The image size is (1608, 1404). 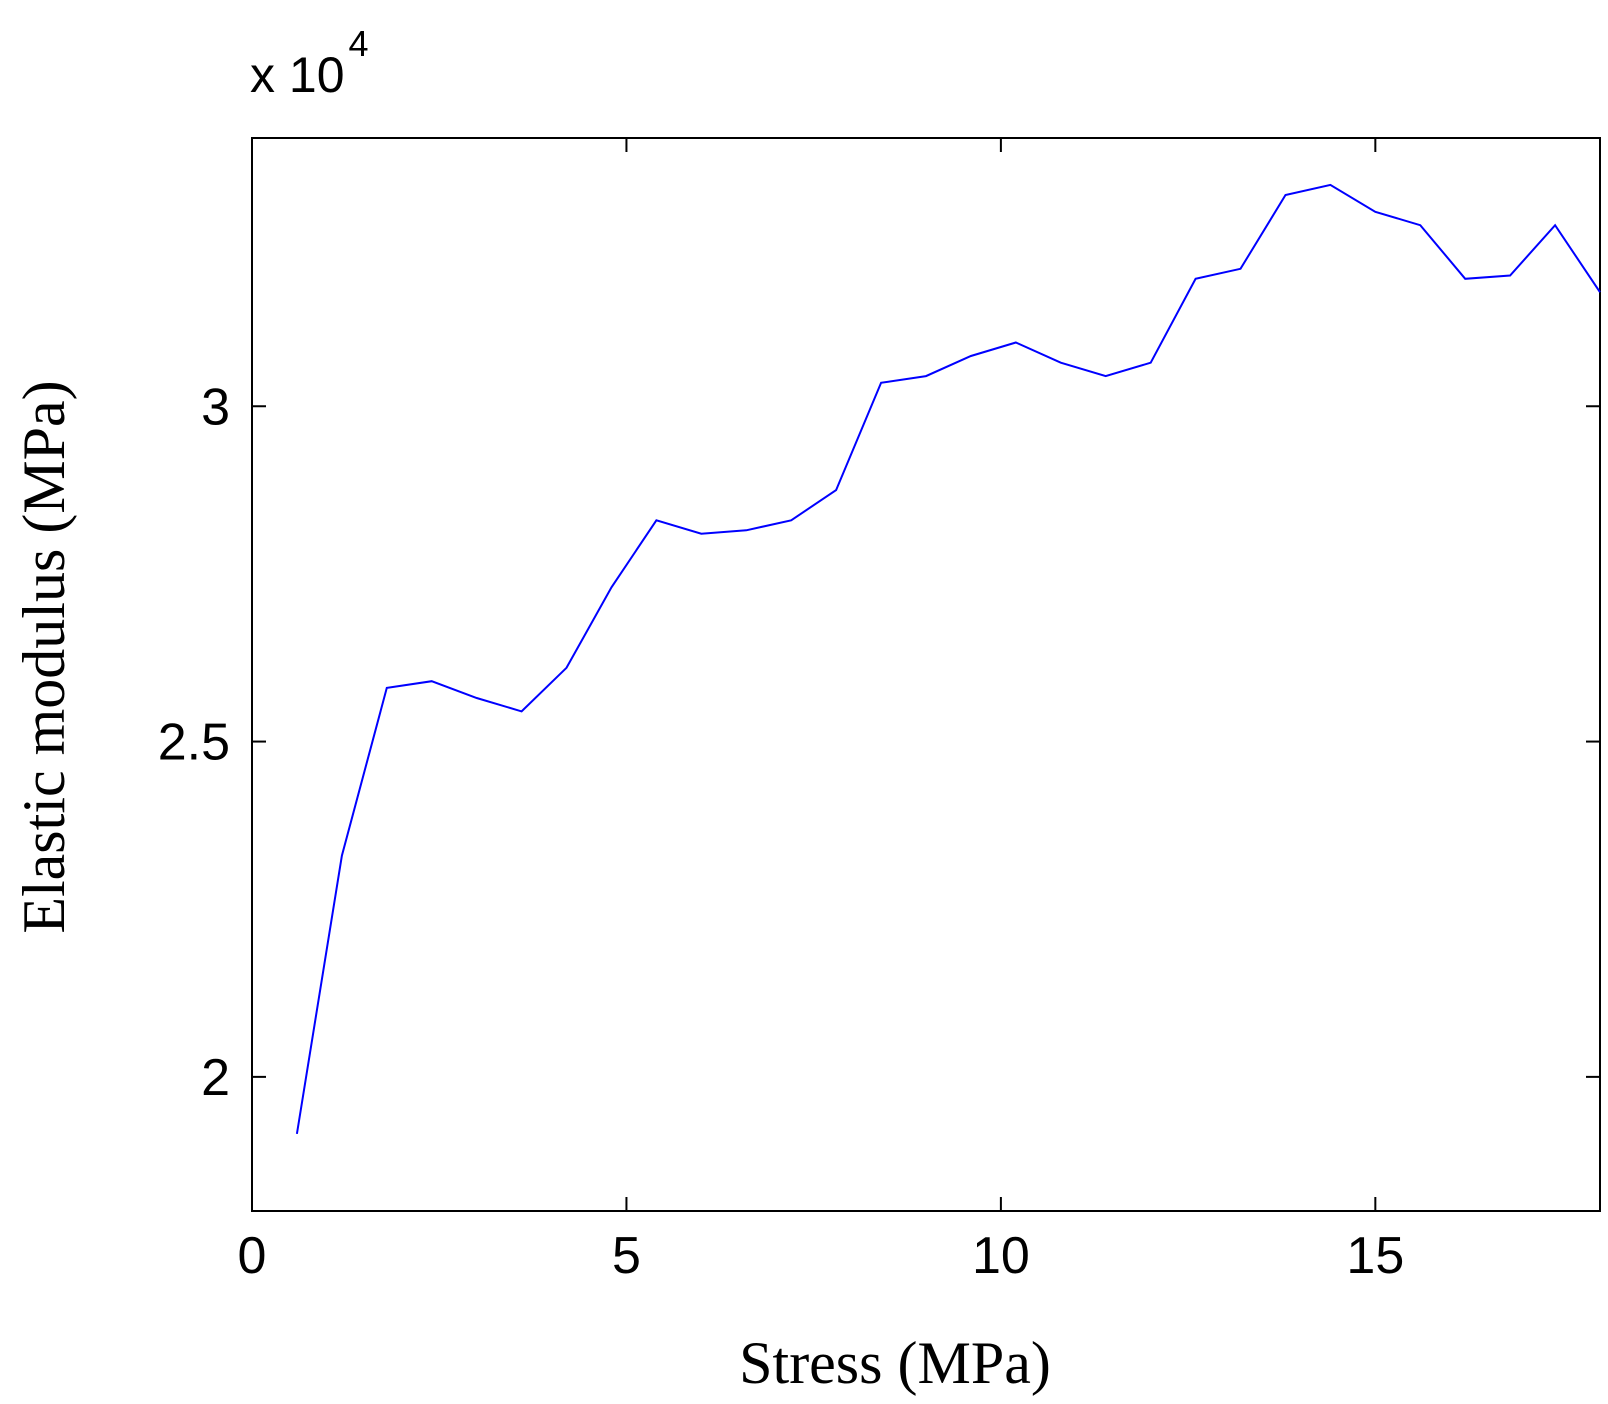 What do you see at coordinates (215, 1078) in the screenshot?
I see `y-tick-label: 2` at bounding box center [215, 1078].